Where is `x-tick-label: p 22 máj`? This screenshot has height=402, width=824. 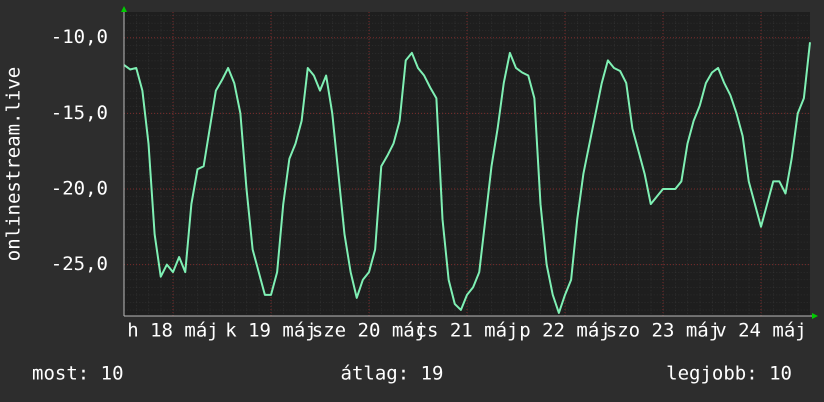
x-tick-label: p 22 máj is located at coordinates (565, 331).